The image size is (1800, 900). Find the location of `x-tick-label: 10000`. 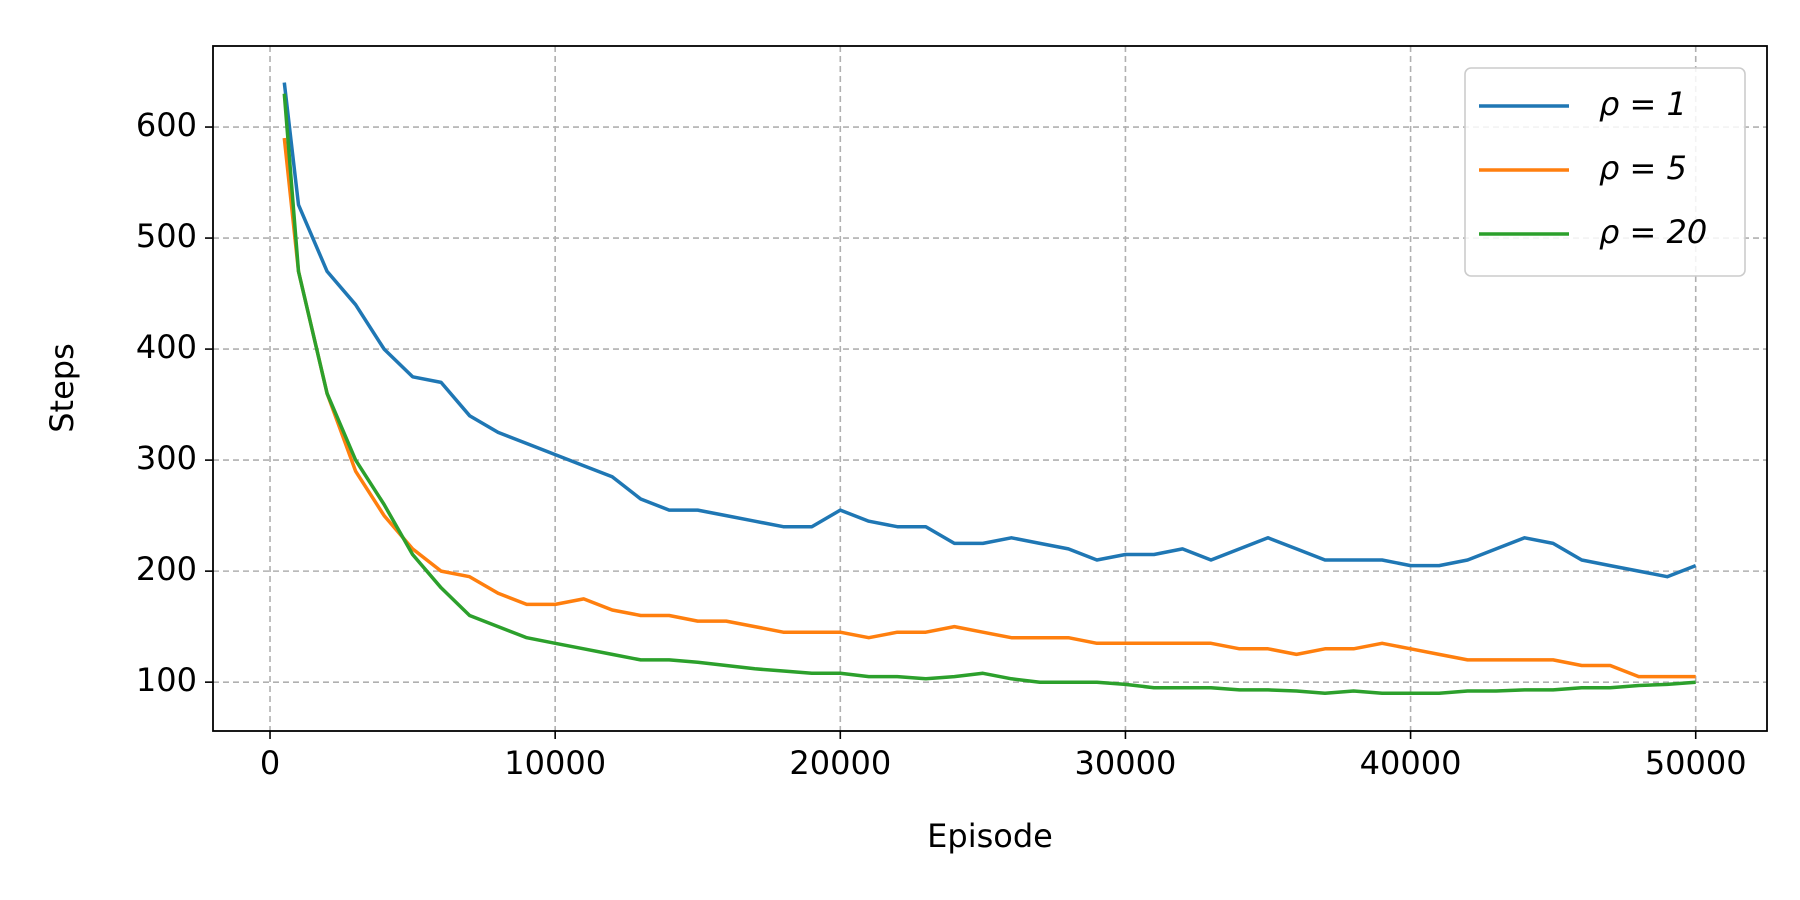

x-tick-label: 10000 is located at coordinates (555, 763).